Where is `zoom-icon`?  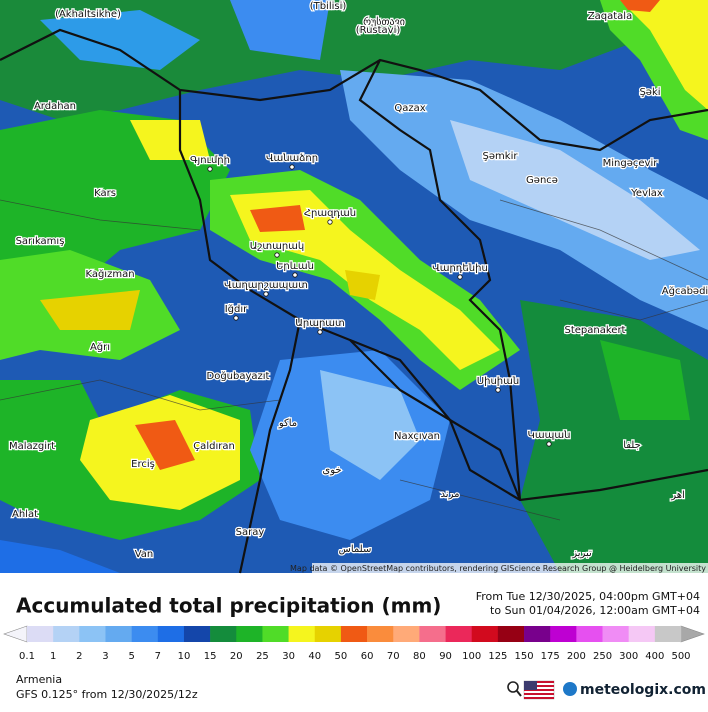
zoom-icon is located at coordinates (514, 689).